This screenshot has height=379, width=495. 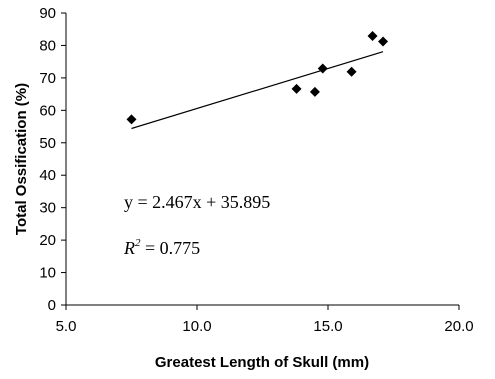 What do you see at coordinates (129, 248) in the screenshot?
I see `r-squared-symbol: R` at bounding box center [129, 248].